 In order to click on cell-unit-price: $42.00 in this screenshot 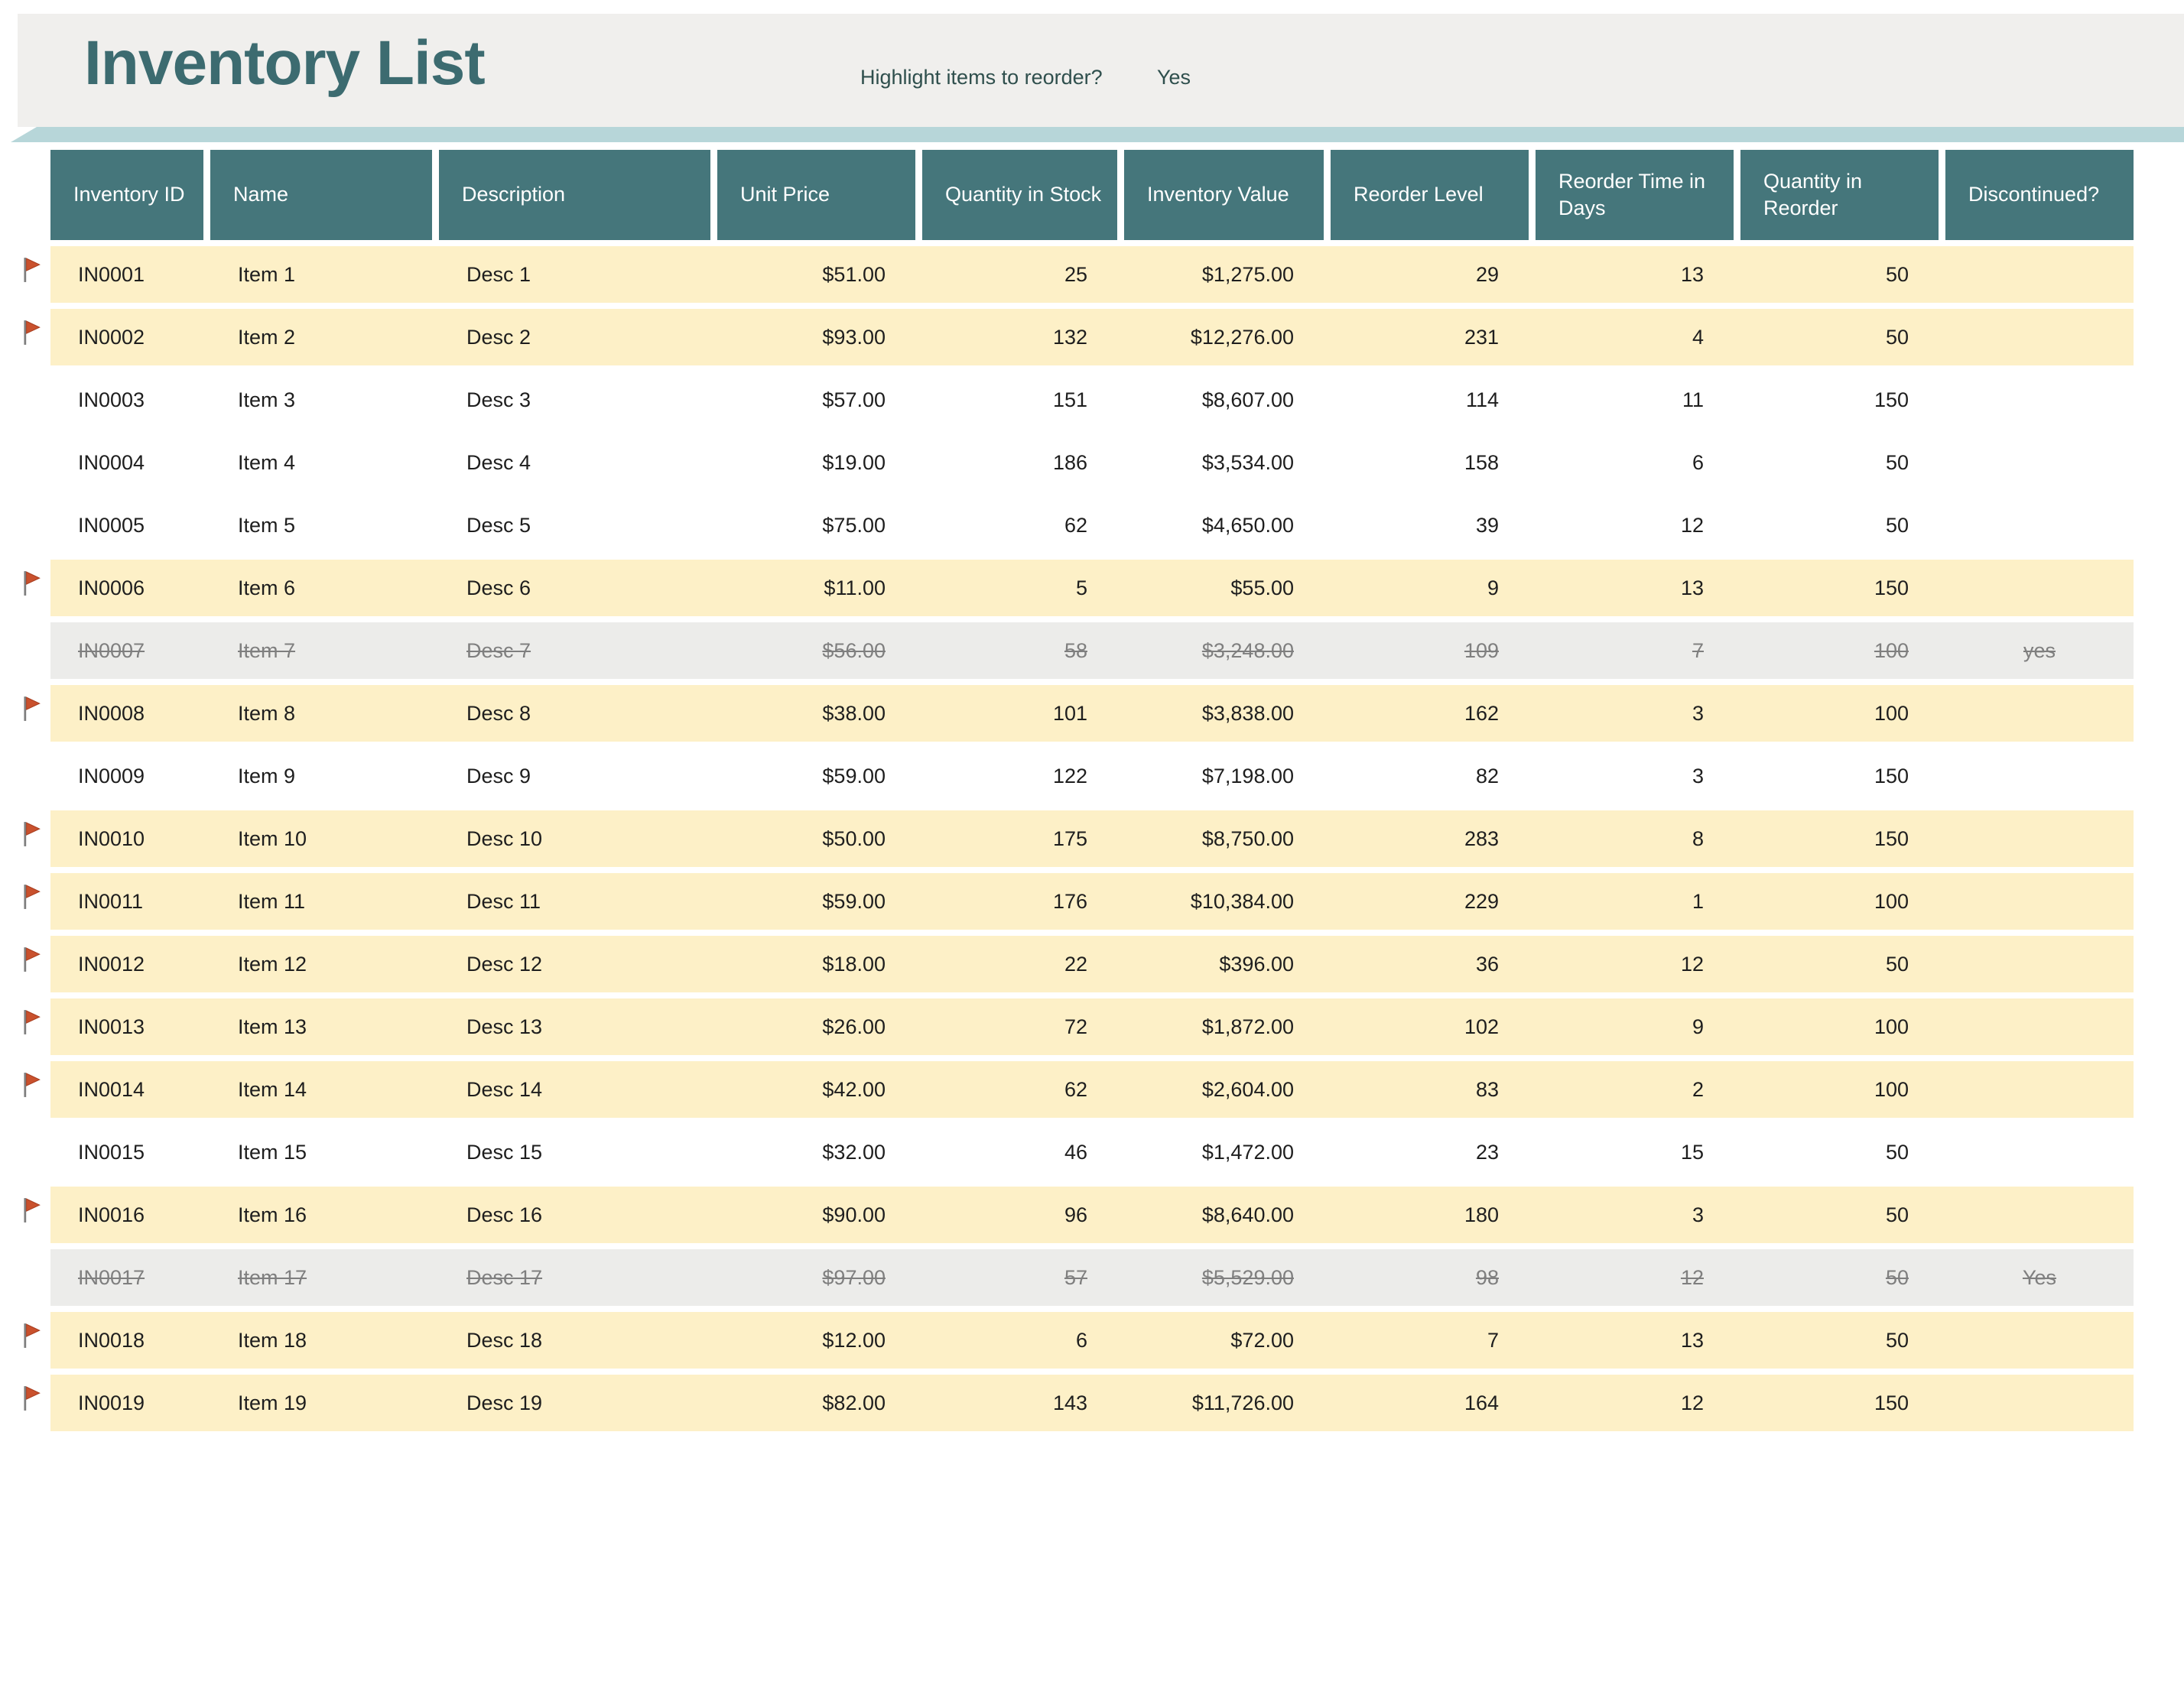, I will do `click(854, 1089)`.